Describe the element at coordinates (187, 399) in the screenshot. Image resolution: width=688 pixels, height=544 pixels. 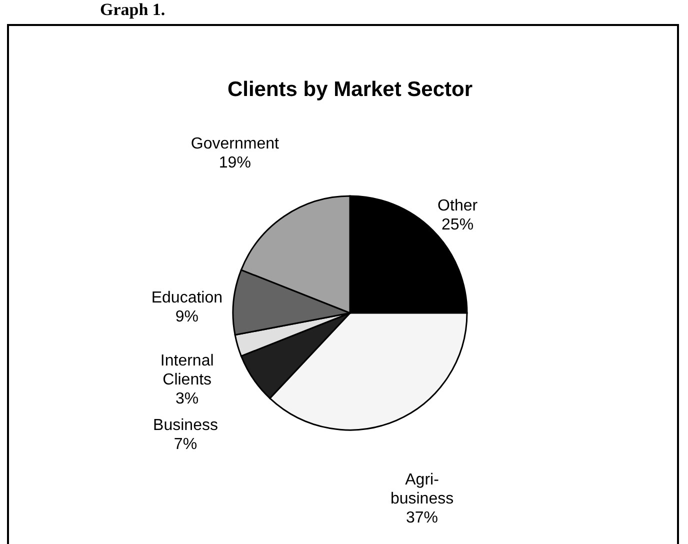
I see `data-label: 3%` at that location.